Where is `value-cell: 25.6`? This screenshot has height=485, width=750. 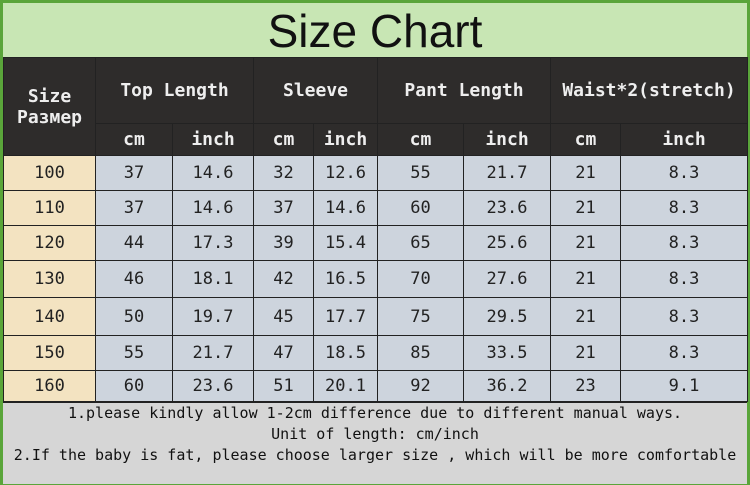
value-cell: 25.6 is located at coordinates (507, 243).